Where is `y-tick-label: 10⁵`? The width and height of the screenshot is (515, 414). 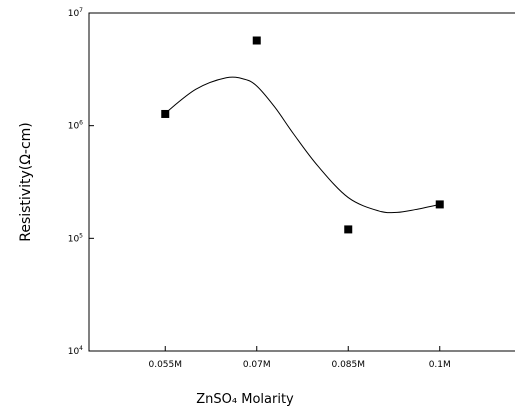
y-tick-label: 10⁵ is located at coordinates (75, 238).